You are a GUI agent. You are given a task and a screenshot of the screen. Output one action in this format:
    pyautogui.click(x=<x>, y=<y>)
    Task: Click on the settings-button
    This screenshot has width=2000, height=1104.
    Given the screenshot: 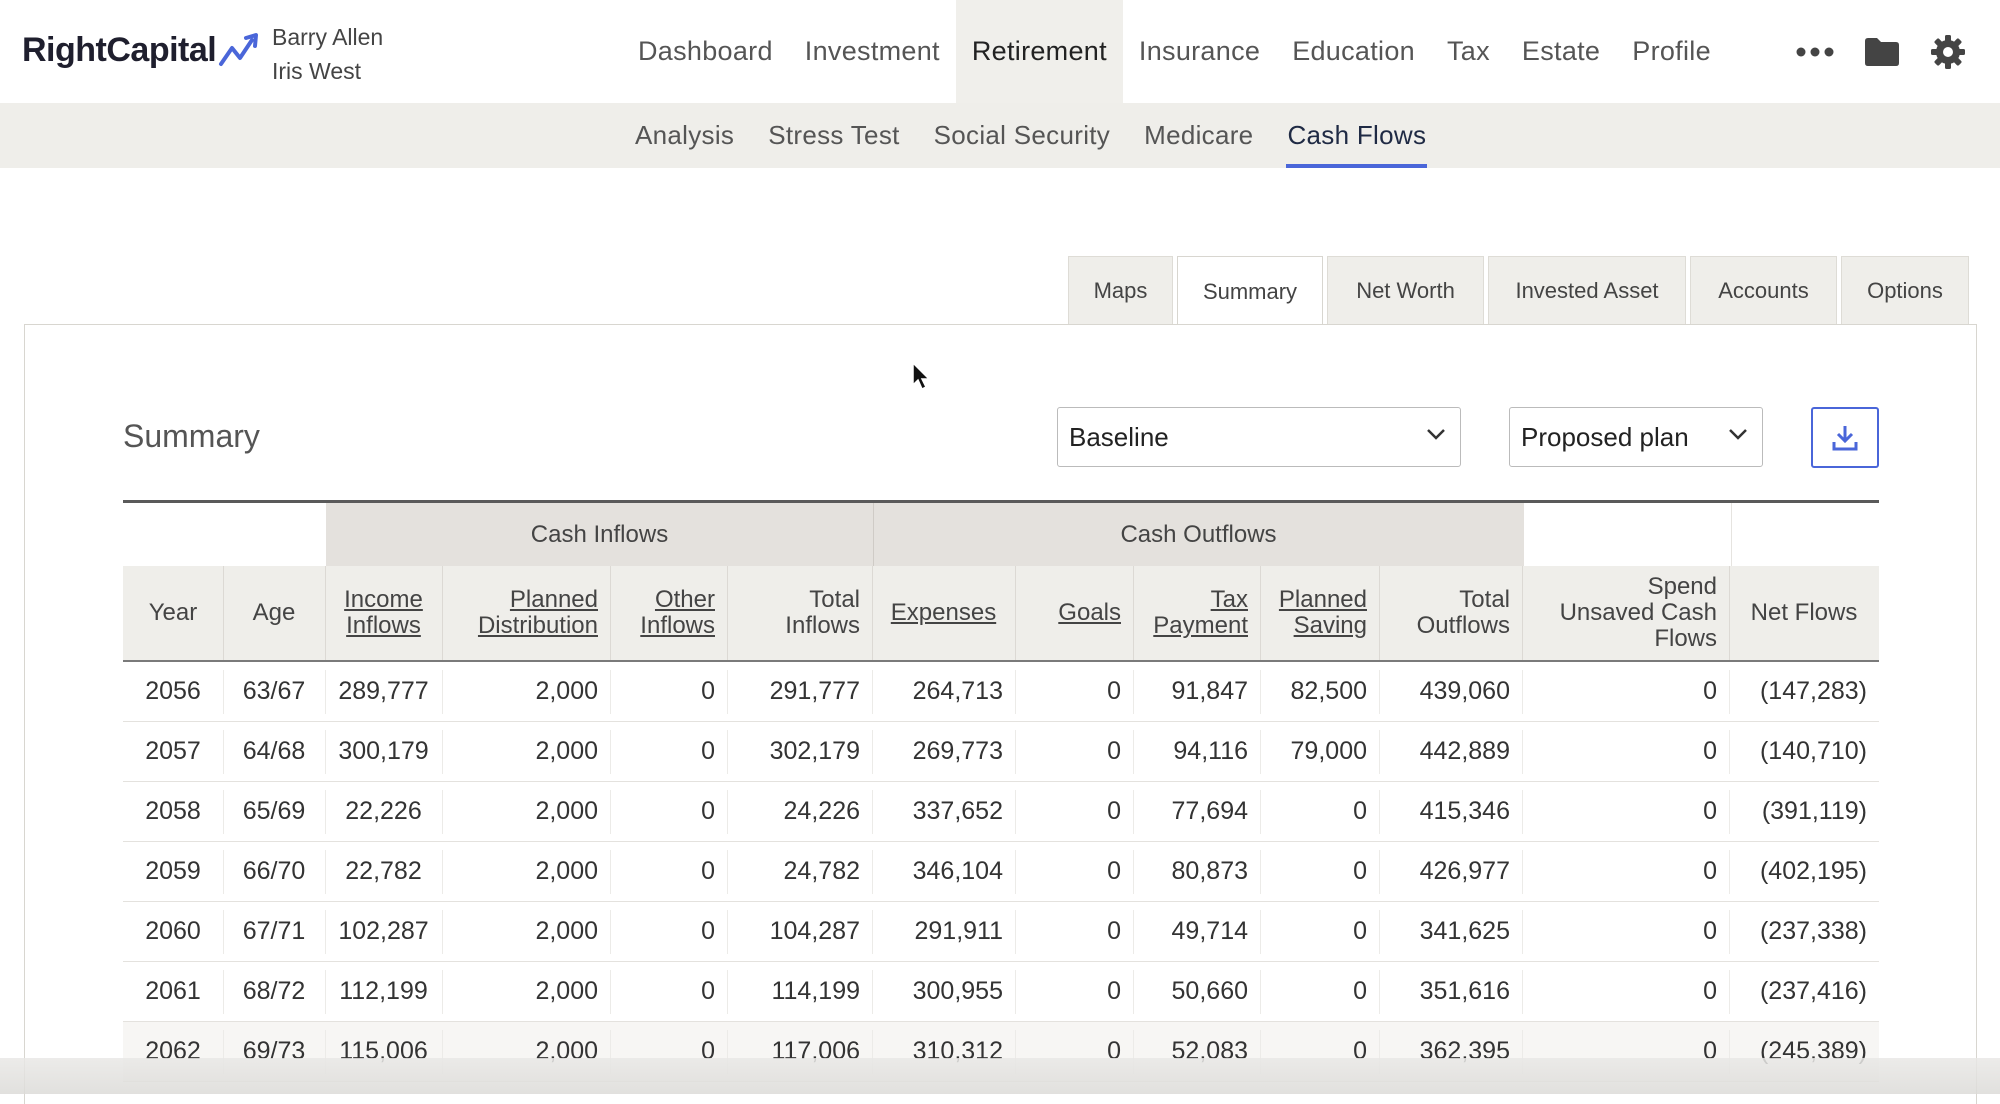 What is the action you would take?
    pyautogui.click(x=1948, y=51)
    